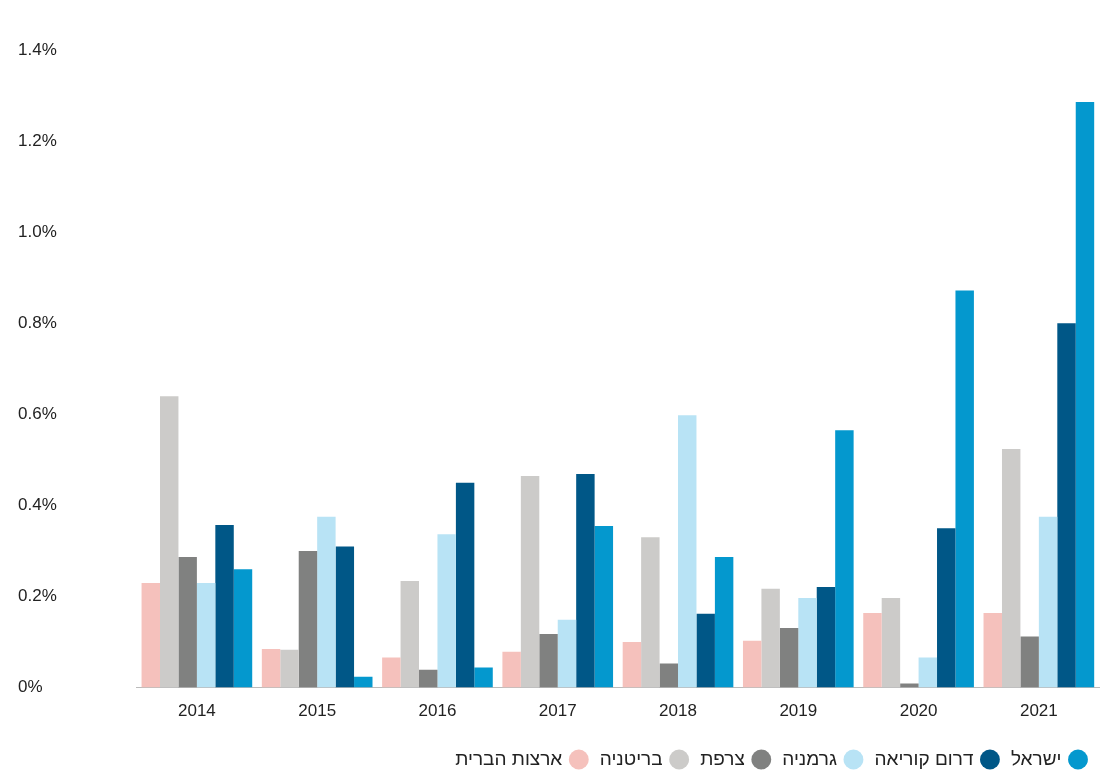  Describe the element at coordinates (37, 596) in the screenshot. I see `y-tick-label: 0.2%` at that location.